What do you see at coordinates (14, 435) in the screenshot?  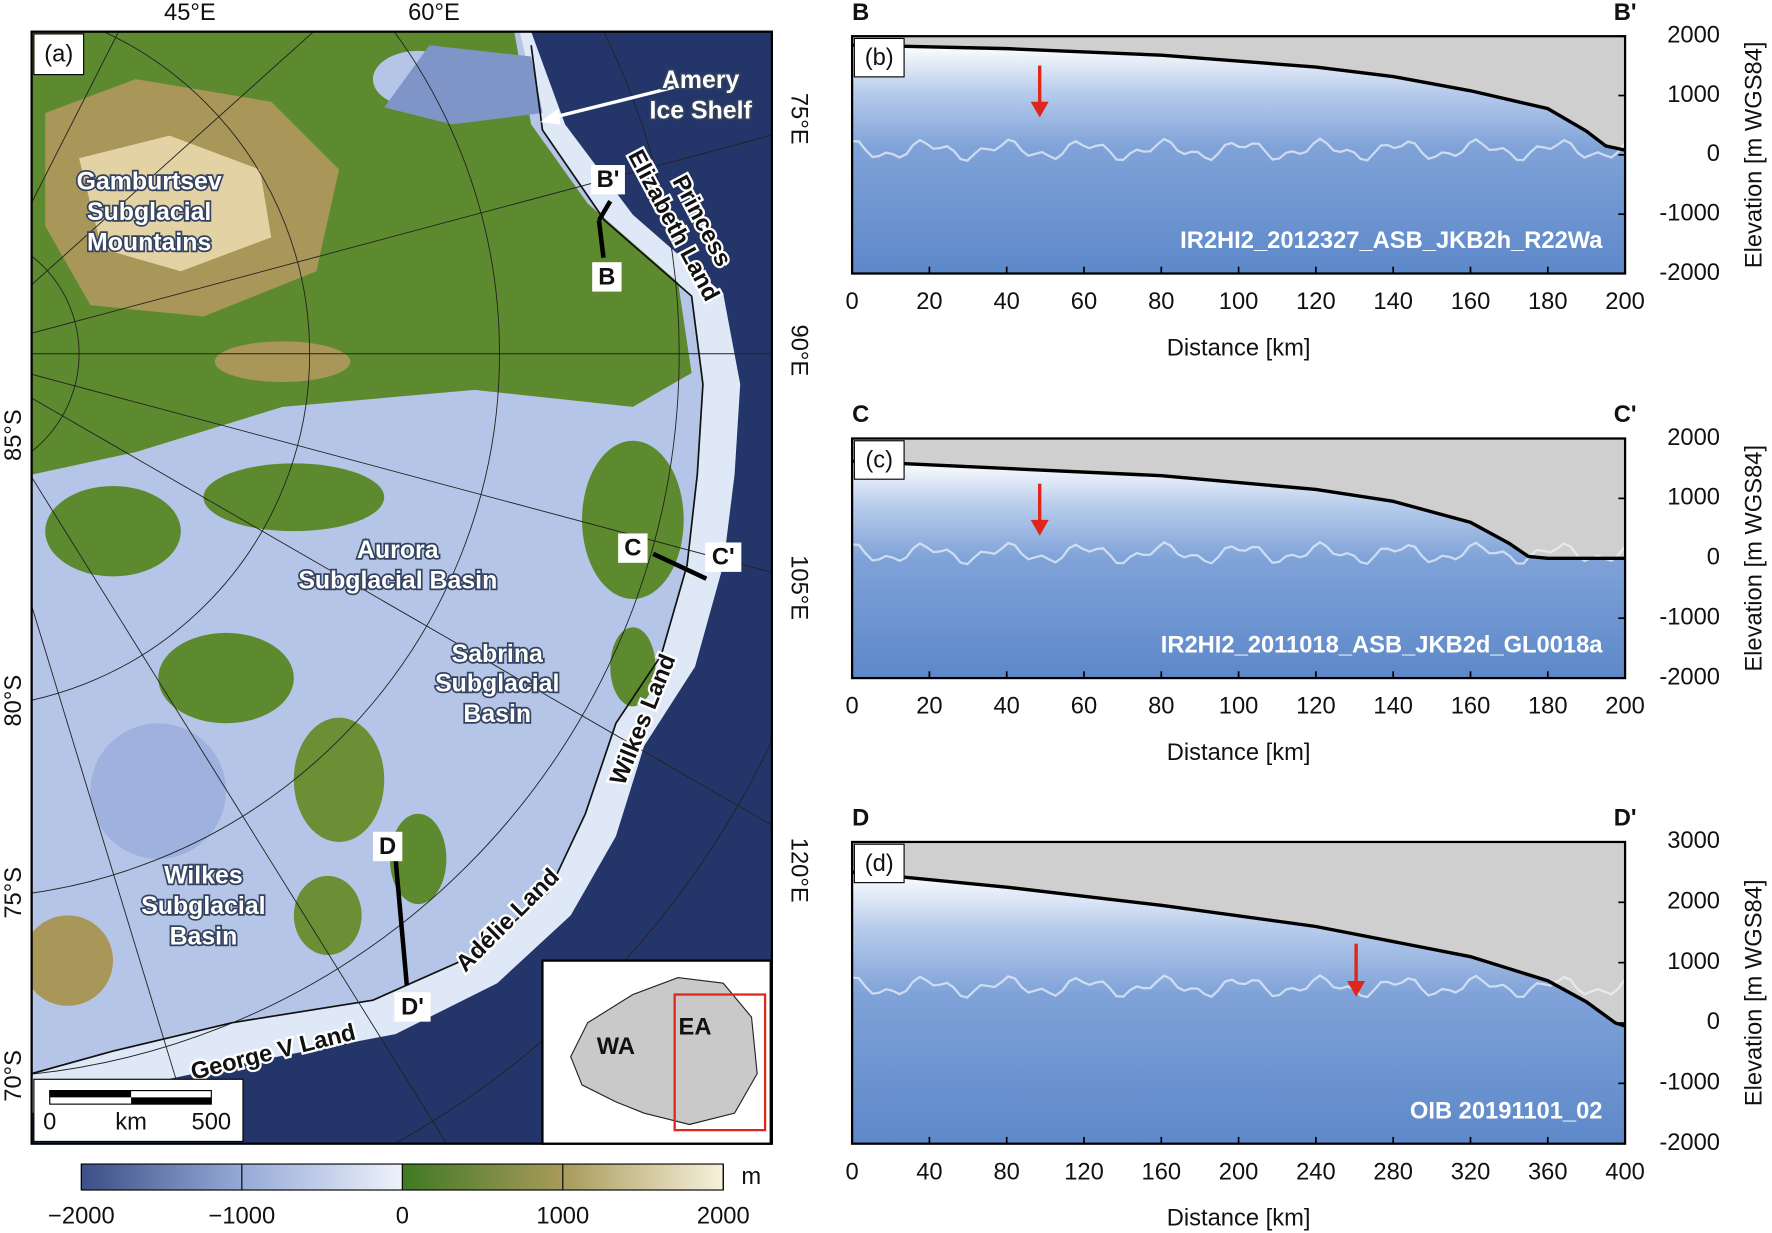 I see `latitude-label: 85°S` at bounding box center [14, 435].